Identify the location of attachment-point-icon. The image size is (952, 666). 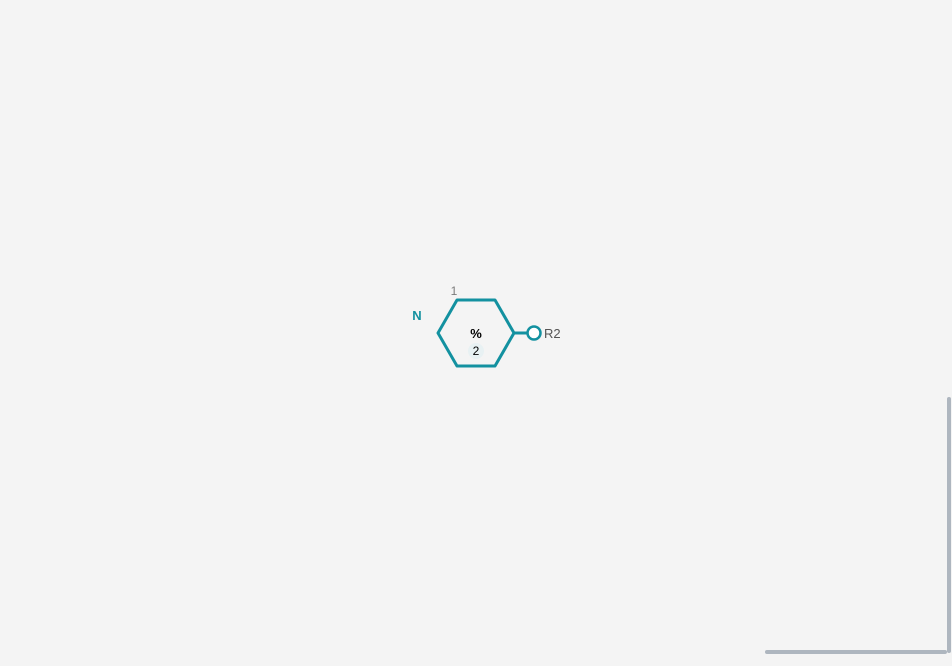
(534, 333).